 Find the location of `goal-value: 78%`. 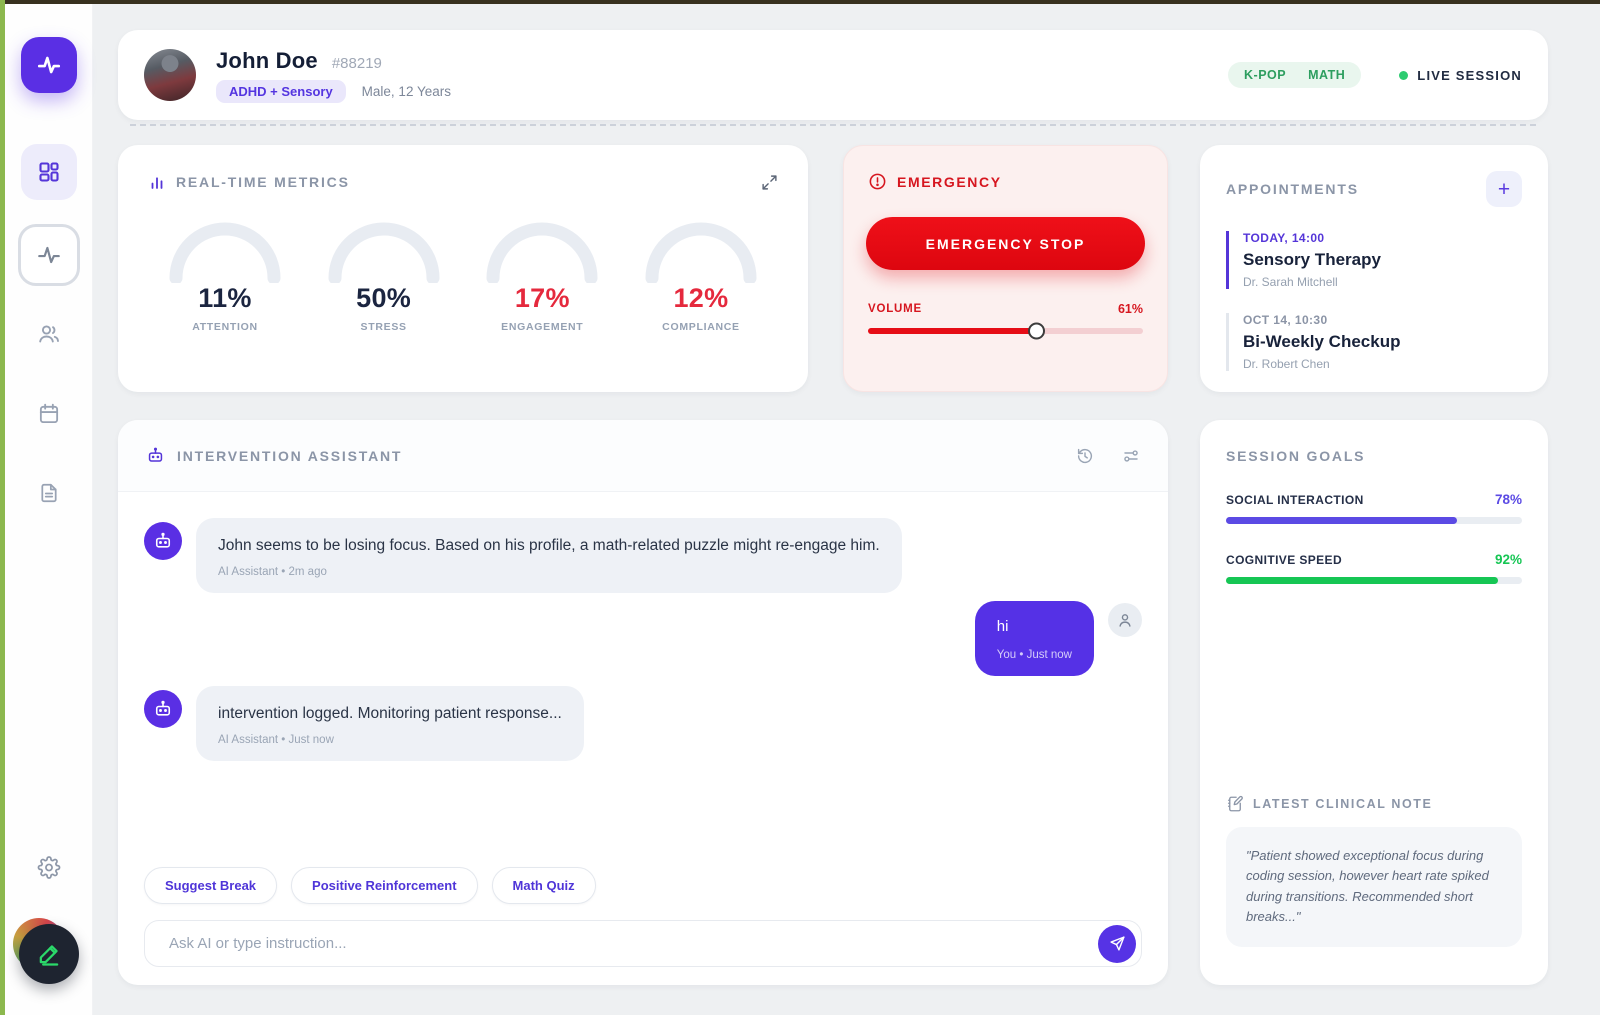

goal-value: 78% is located at coordinates (1508, 499).